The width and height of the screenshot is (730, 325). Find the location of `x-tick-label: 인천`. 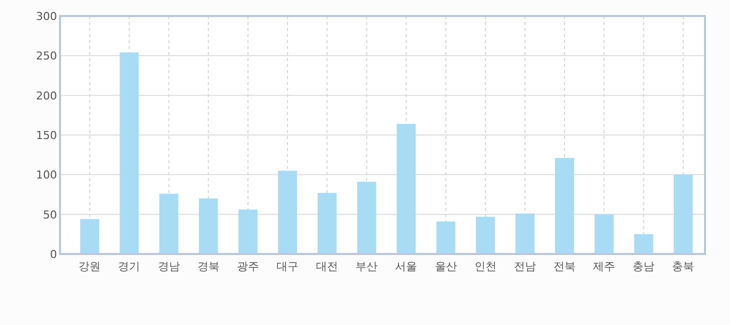

x-tick-label: 인천 is located at coordinates (485, 266).